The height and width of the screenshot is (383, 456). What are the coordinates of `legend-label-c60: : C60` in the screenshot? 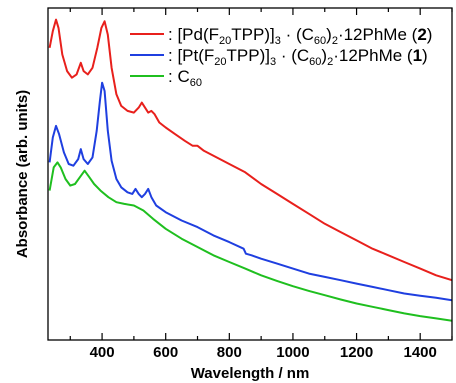 It's located at (185, 78).